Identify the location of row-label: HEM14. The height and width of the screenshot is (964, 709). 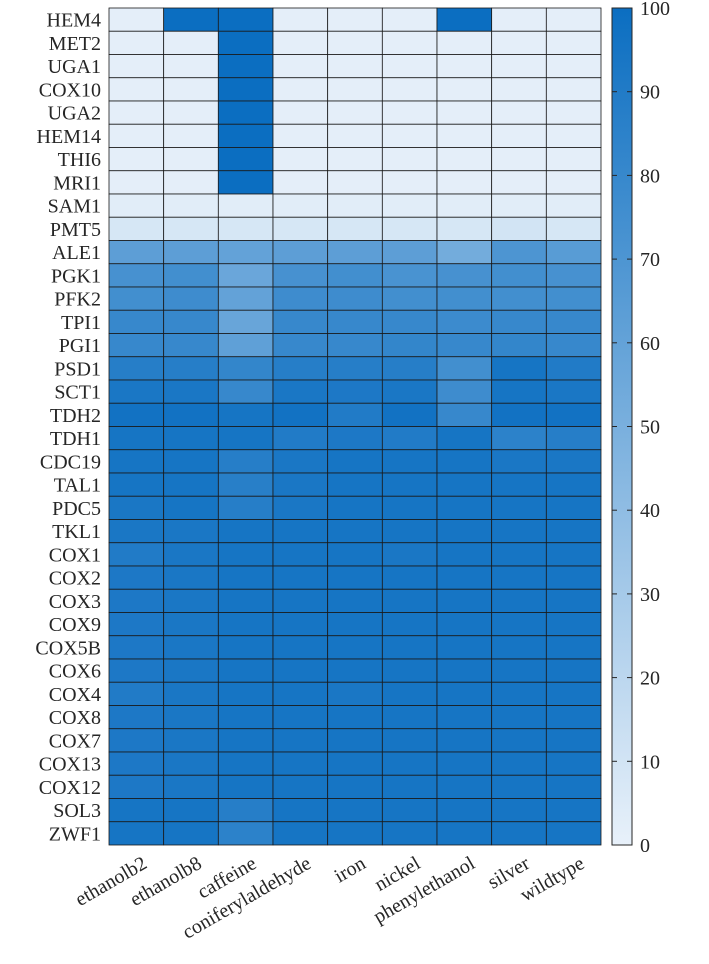
(69, 137).